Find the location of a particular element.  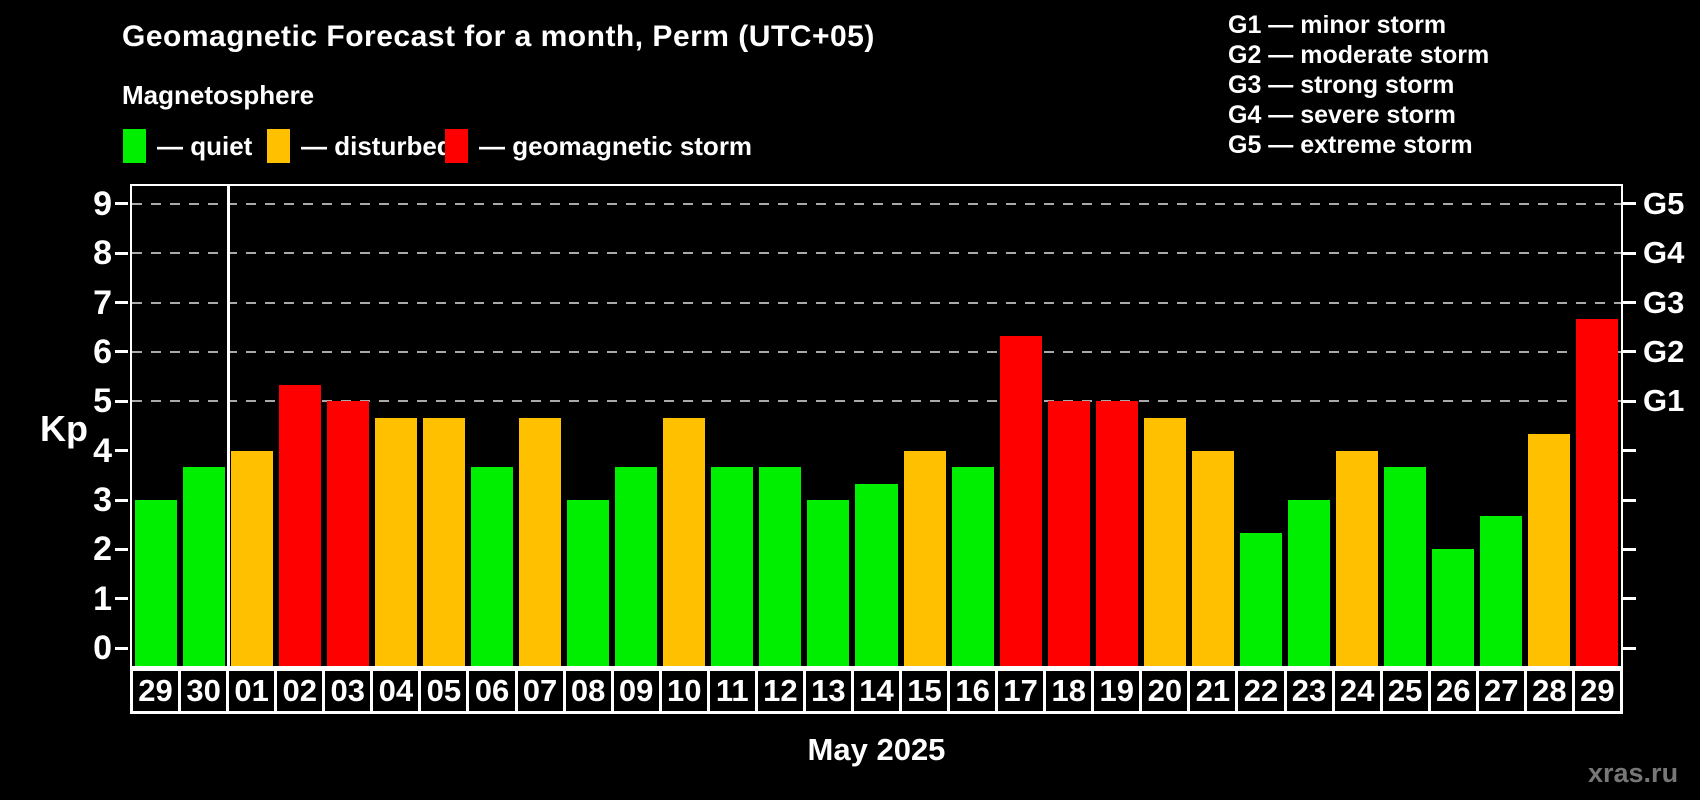

date-cell: 09 is located at coordinates (636, 691).